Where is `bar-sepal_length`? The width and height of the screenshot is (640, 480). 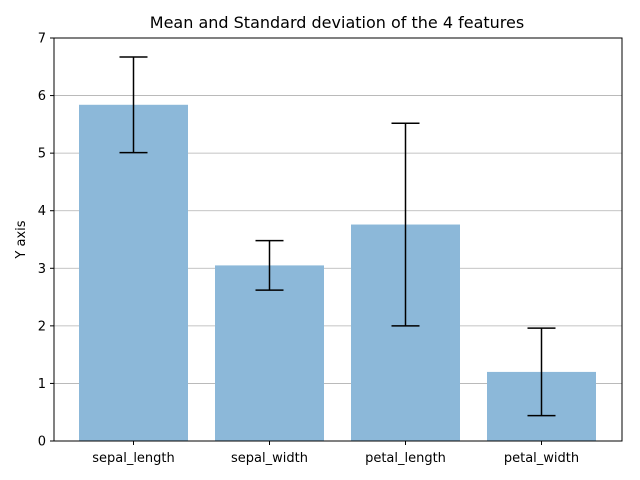 bar-sepal_length is located at coordinates (133, 272).